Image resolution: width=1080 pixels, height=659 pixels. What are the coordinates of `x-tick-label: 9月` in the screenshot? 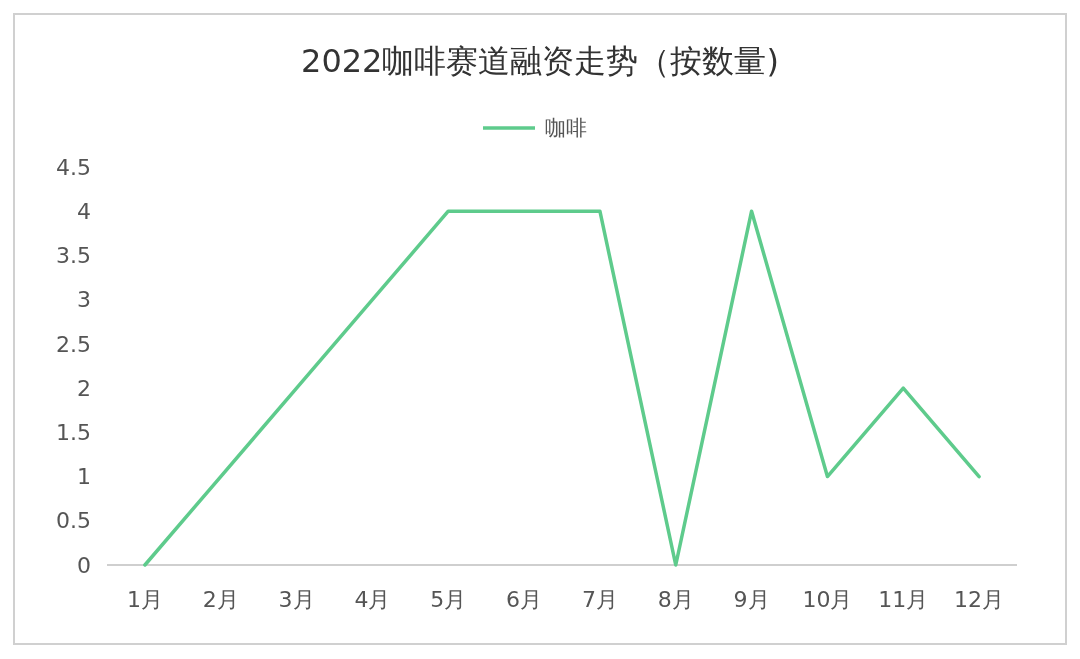 It's located at (751, 599).